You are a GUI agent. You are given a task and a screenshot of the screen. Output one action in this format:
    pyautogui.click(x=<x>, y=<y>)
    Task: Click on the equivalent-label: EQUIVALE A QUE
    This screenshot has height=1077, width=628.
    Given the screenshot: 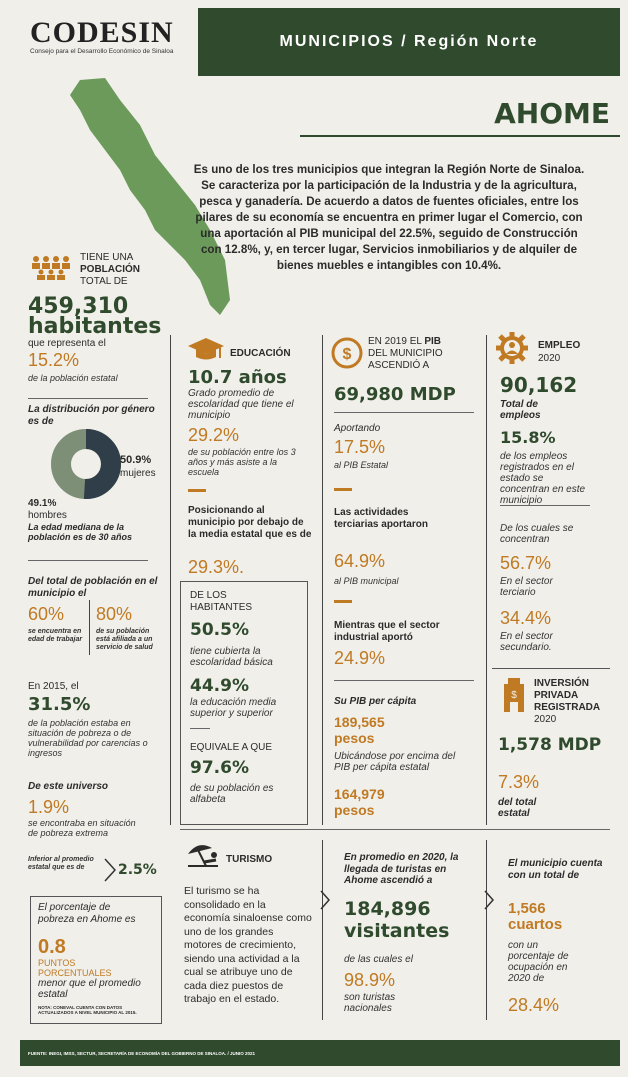 What is the action you would take?
    pyautogui.click(x=231, y=747)
    